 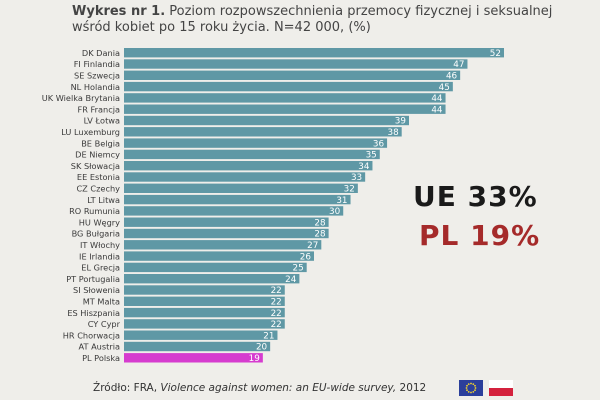 What do you see at coordinates (93, 313) in the screenshot?
I see `category-label: ES Hiszpania` at bounding box center [93, 313].